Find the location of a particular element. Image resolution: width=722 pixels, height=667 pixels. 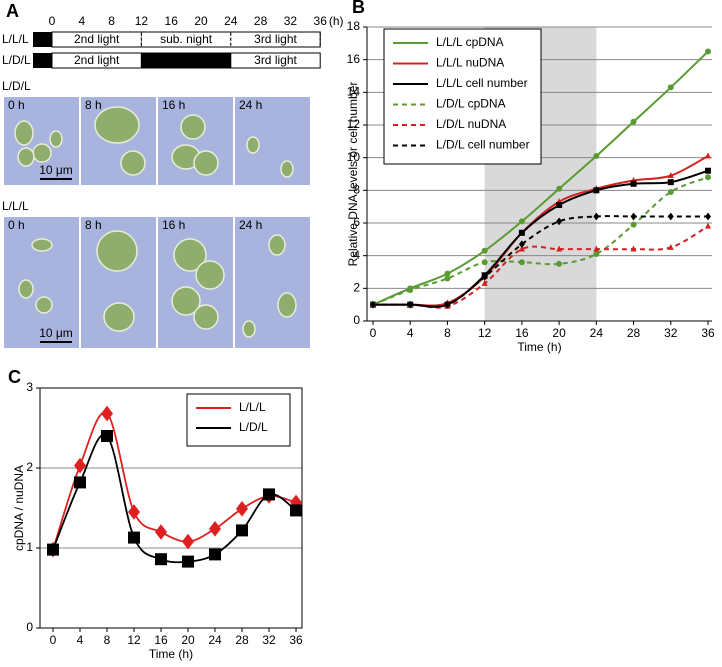

schedule-segment is located at coordinates (275, 60).